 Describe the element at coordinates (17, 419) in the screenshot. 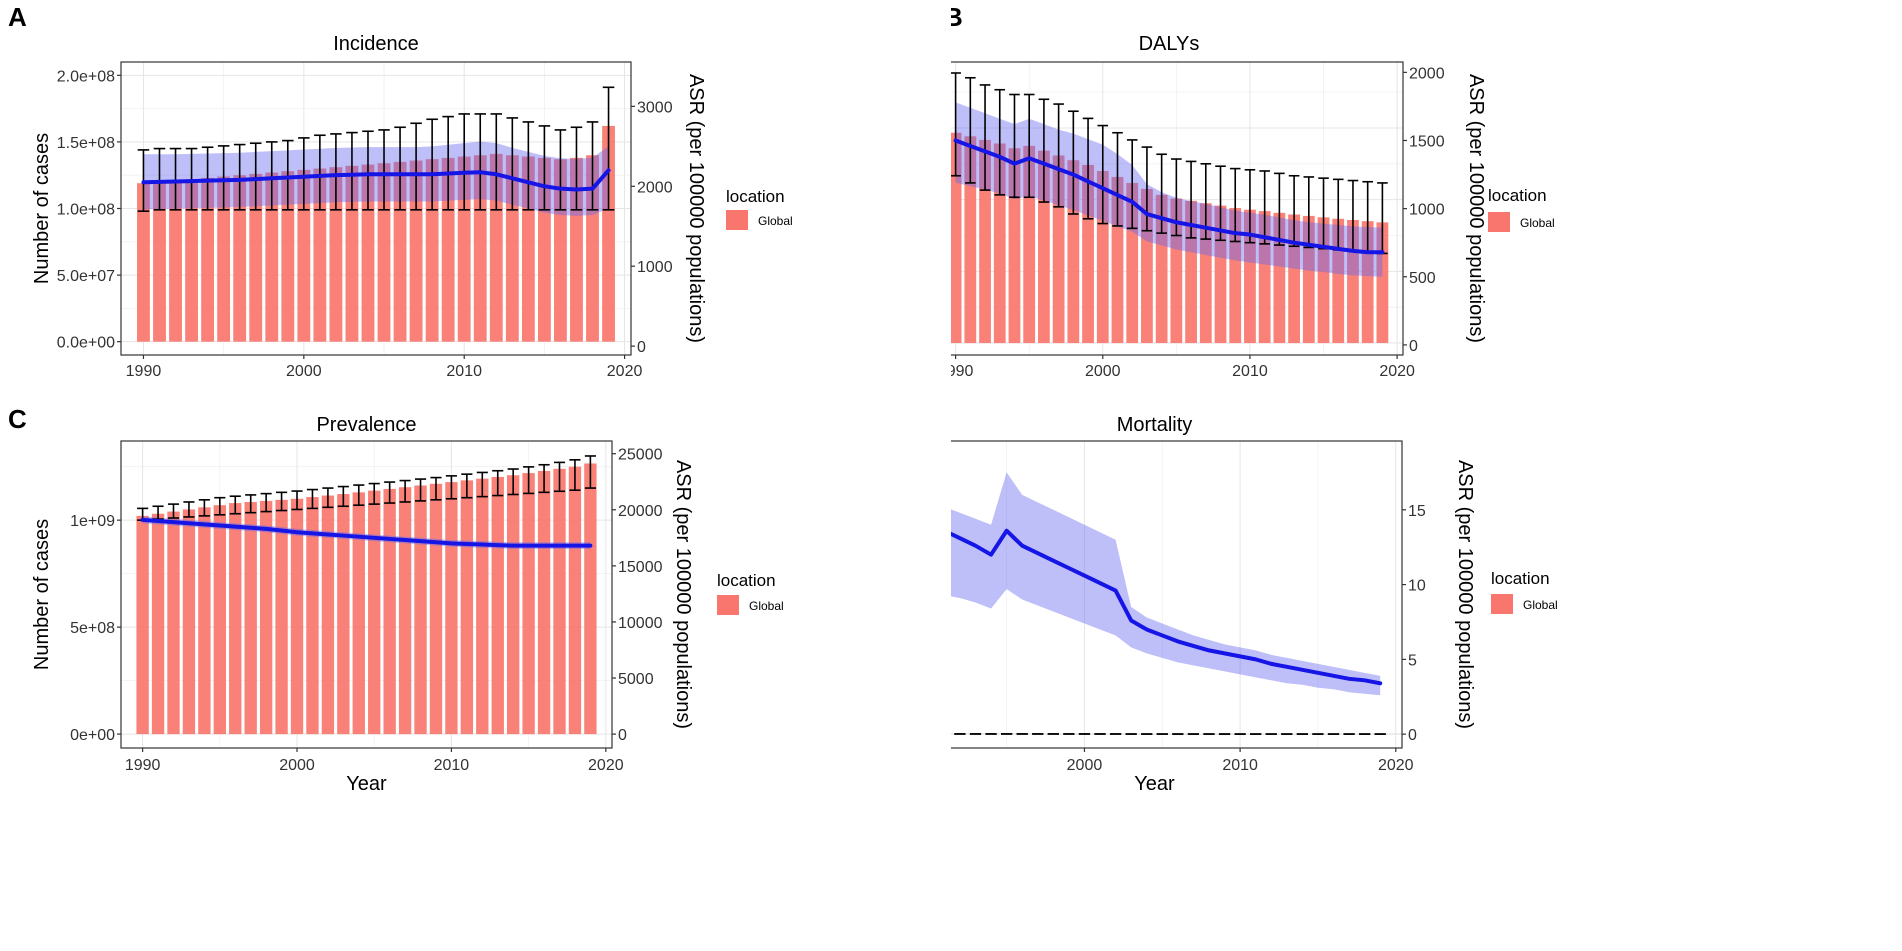

I see `panel-label: C` at that location.